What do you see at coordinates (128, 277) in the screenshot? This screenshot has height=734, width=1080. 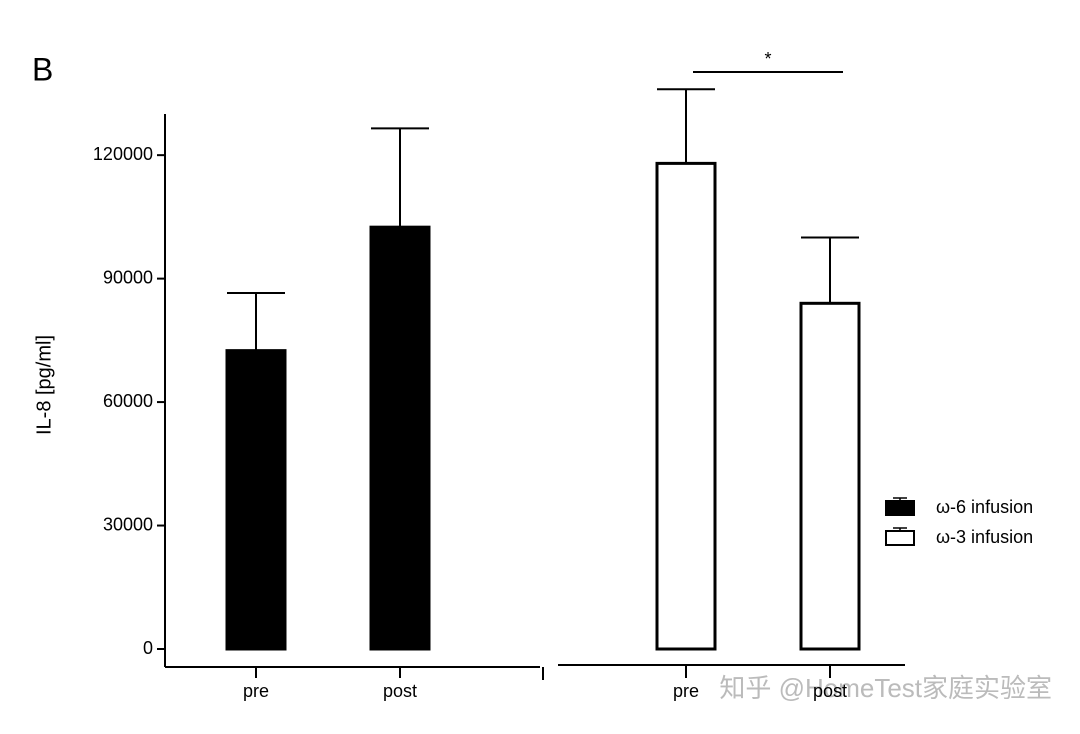 I see `y-tick-label: 90000` at bounding box center [128, 277].